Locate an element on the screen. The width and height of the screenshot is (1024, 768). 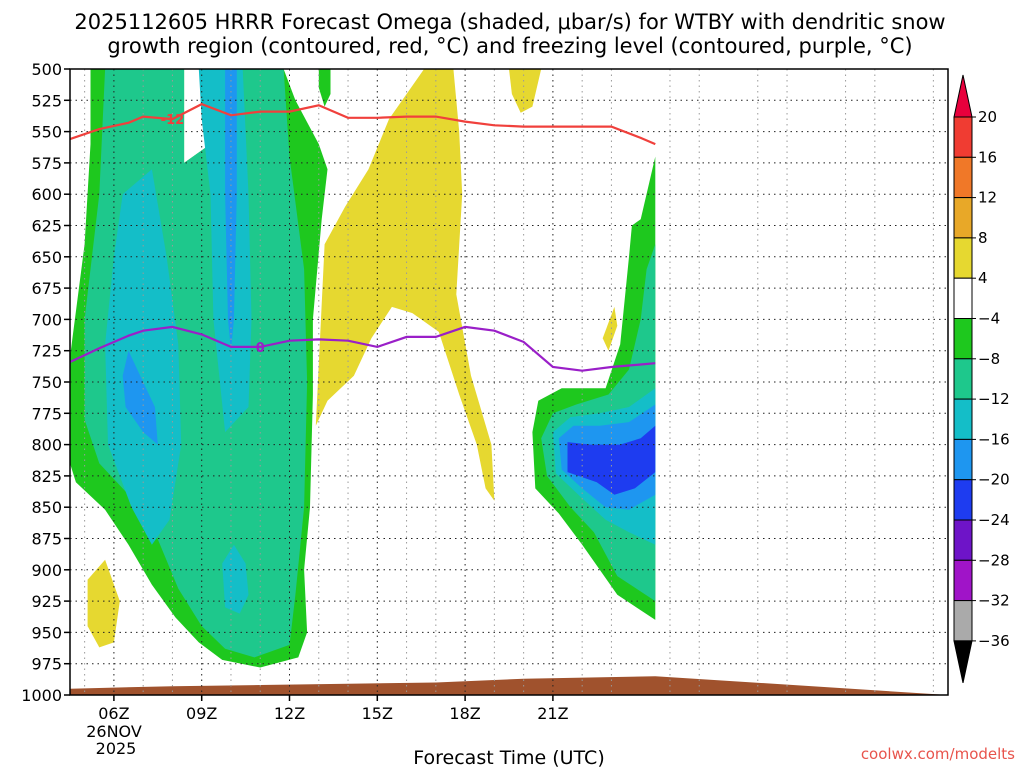
x-axis-label: Forecast Time (UTC) is located at coordinates (508, 757).